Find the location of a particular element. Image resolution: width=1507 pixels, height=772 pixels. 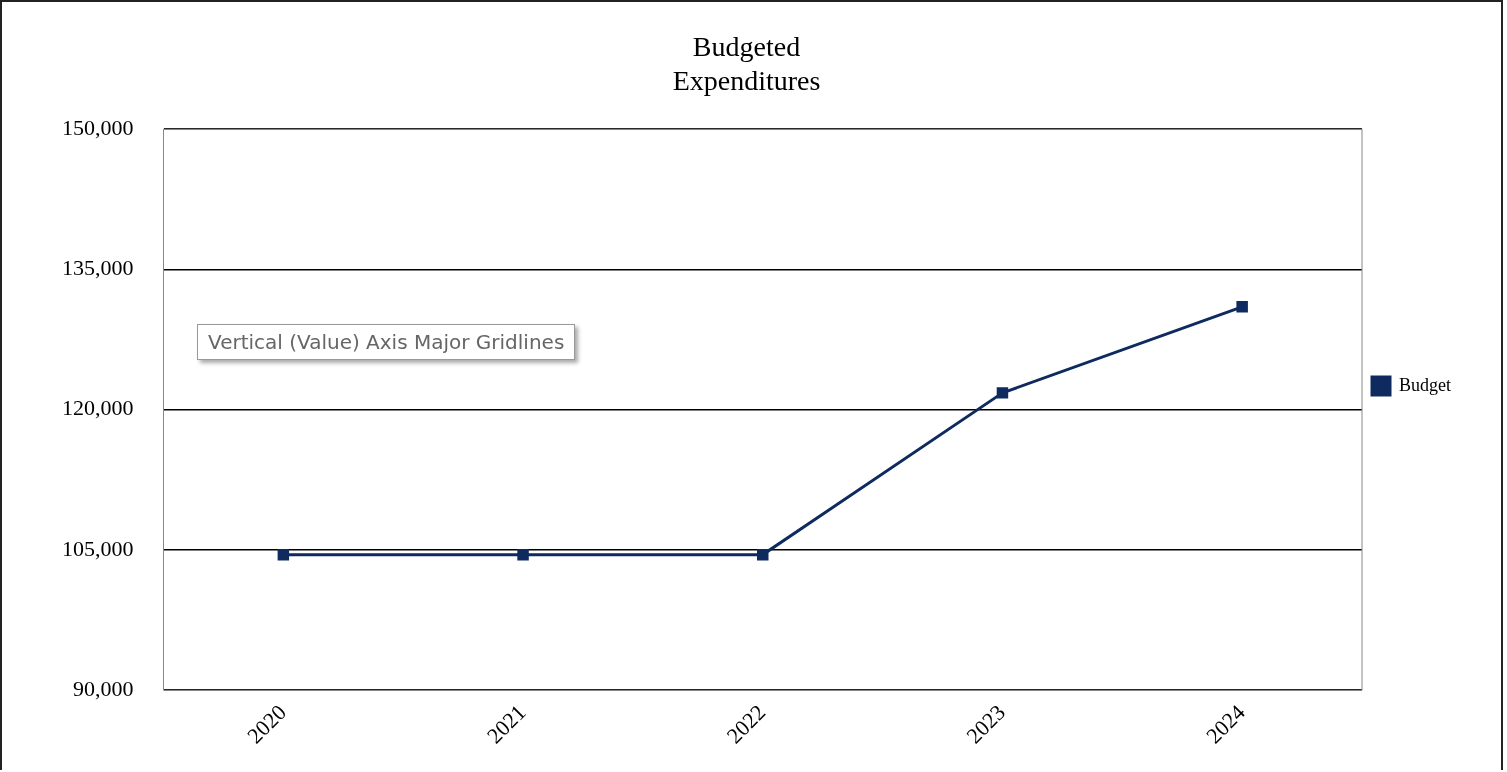

y-tick-label: 105,000 is located at coordinates (98, 548).